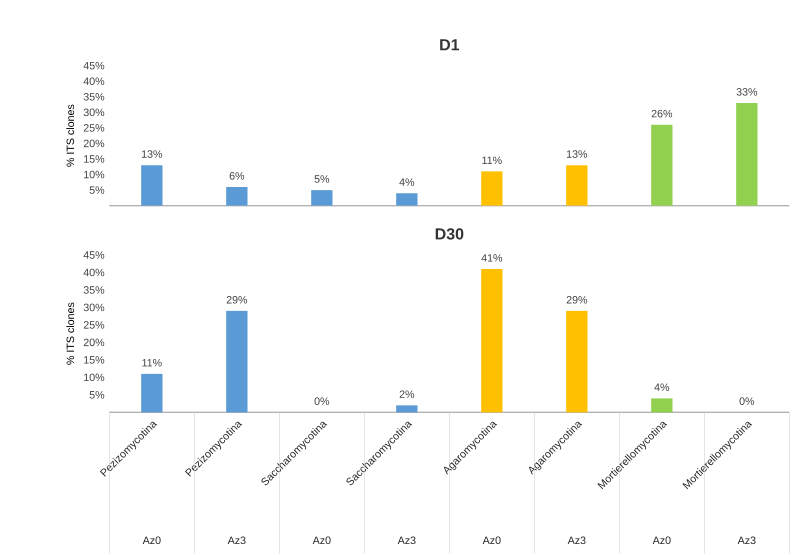 This screenshot has height=555, width=806. What do you see at coordinates (747, 92) in the screenshot?
I see `data-label: 33%` at bounding box center [747, 92].